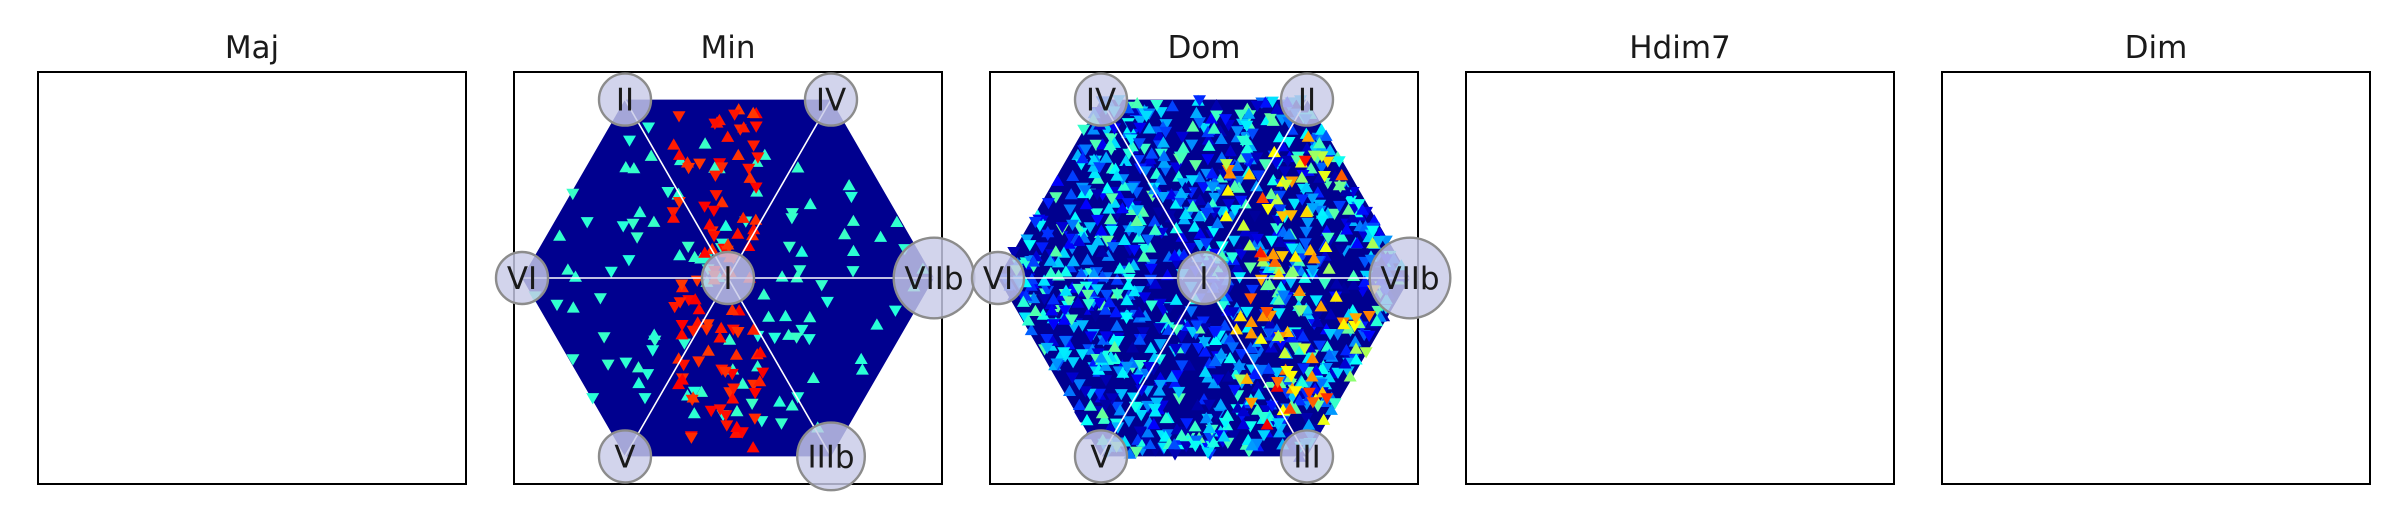  I want to click on node-iv: IV, so click(1101, 99).